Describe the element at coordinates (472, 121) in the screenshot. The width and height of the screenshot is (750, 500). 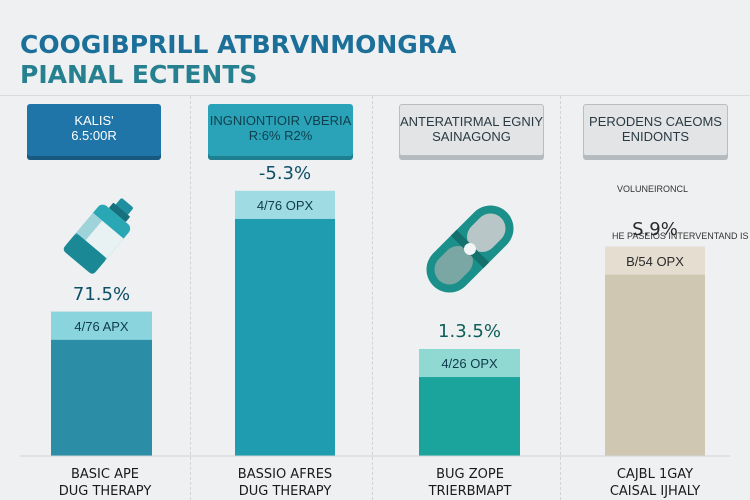
I see `column-header-3-line-1: ANTERATIRMAL EGNIY` at that location.